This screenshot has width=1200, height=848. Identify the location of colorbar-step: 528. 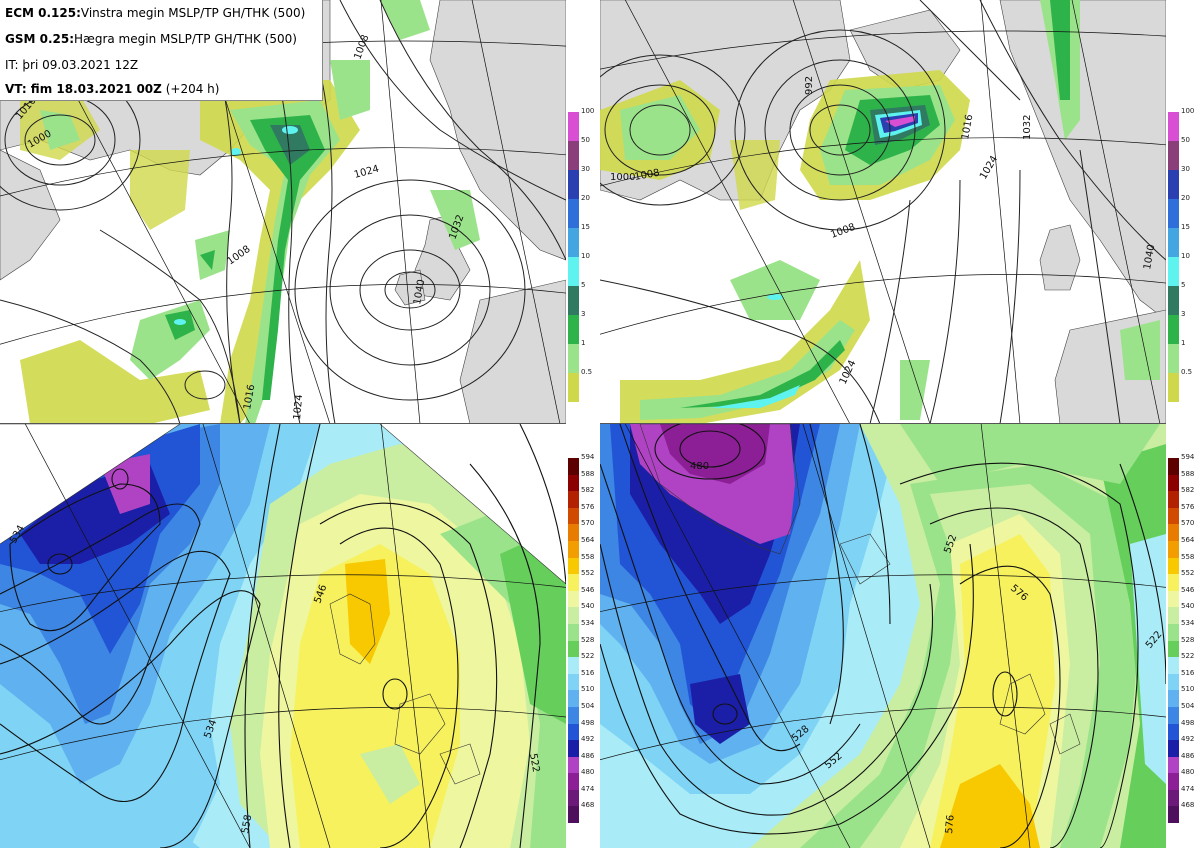
(1183, 647).